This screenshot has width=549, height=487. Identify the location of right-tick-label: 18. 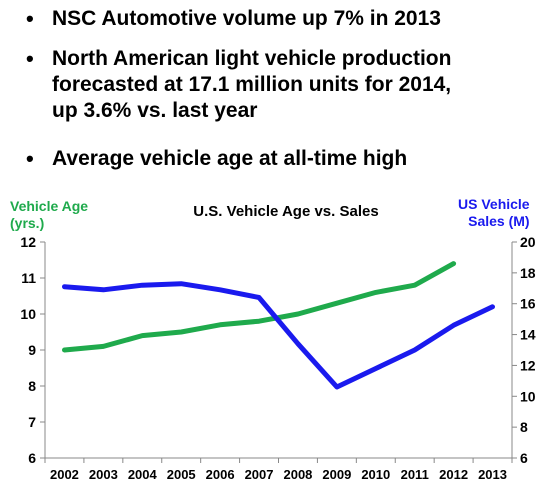
(528, 273).